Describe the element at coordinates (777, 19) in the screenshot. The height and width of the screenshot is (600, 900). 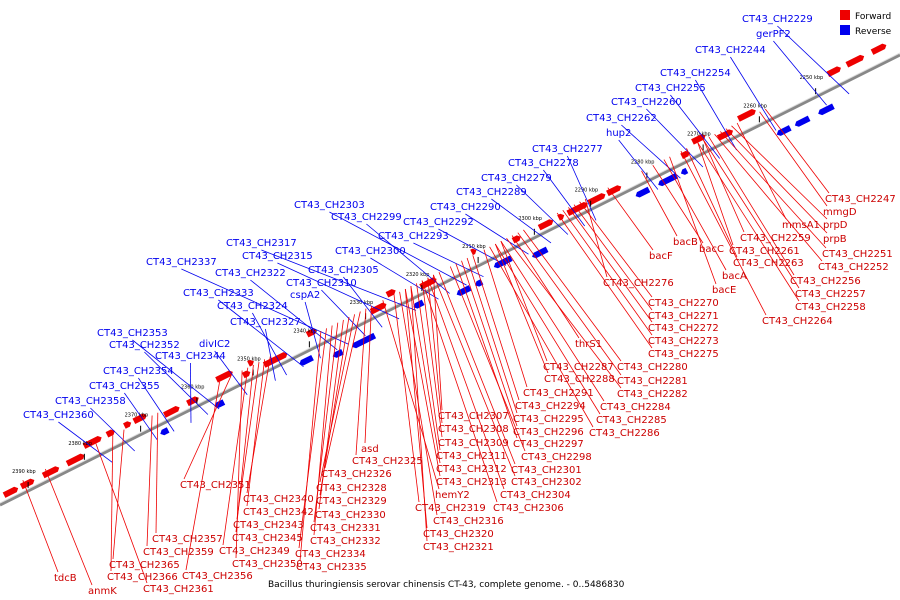
I see `reverse-gene-label: CT43_CH2229` at that location.